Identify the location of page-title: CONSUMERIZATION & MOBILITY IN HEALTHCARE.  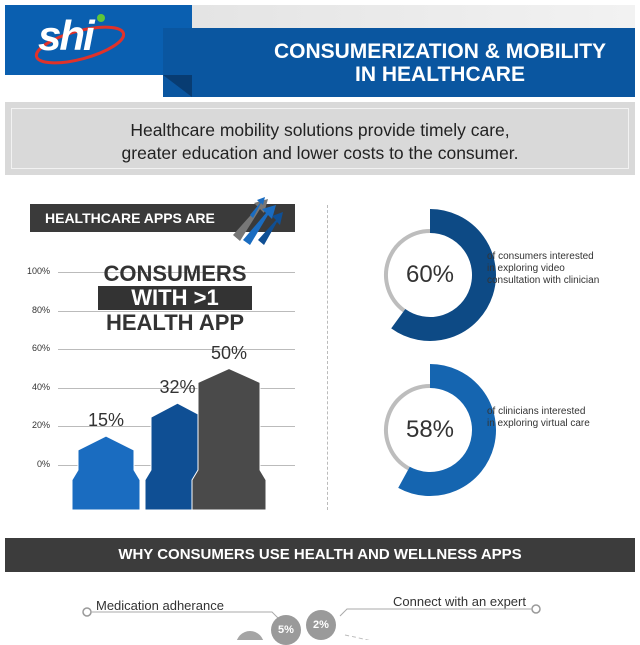
(440, 63).